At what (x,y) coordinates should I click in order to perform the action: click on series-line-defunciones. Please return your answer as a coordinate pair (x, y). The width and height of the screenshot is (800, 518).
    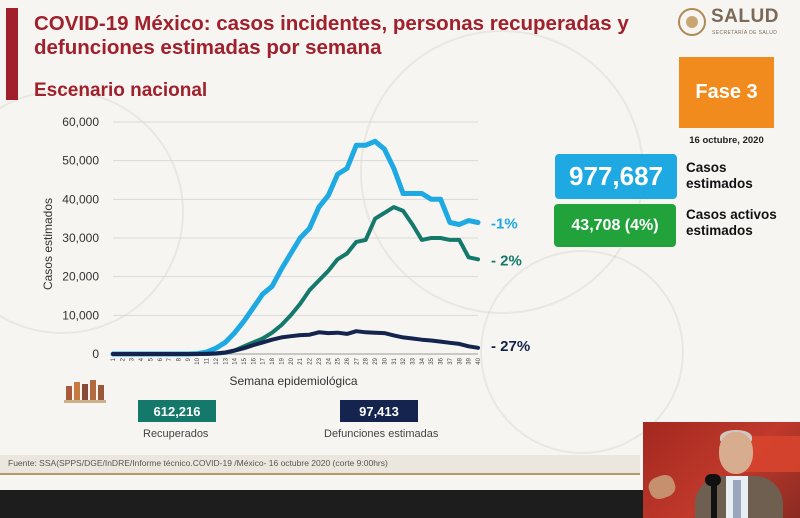
    Looking at the image, I should click on (295, 342).